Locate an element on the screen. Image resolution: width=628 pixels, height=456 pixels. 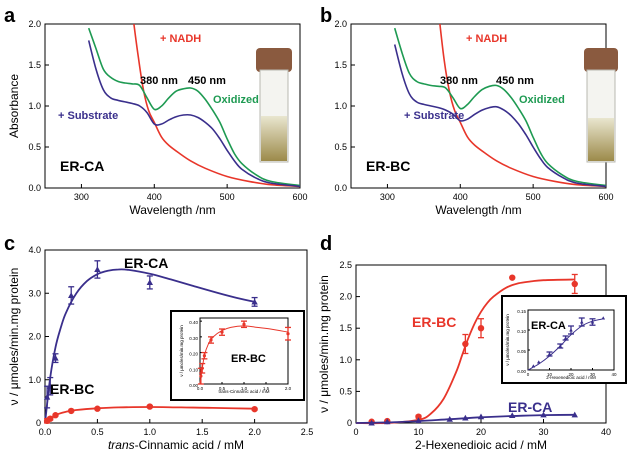
d-inset-y-tick-label: 0.05 is located at coordinates (521, 351).